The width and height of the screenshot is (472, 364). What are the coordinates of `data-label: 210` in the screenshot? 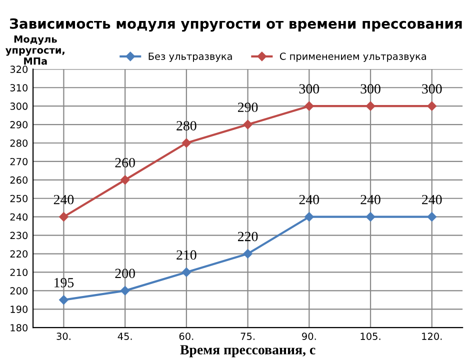 It's located at (186, 255).